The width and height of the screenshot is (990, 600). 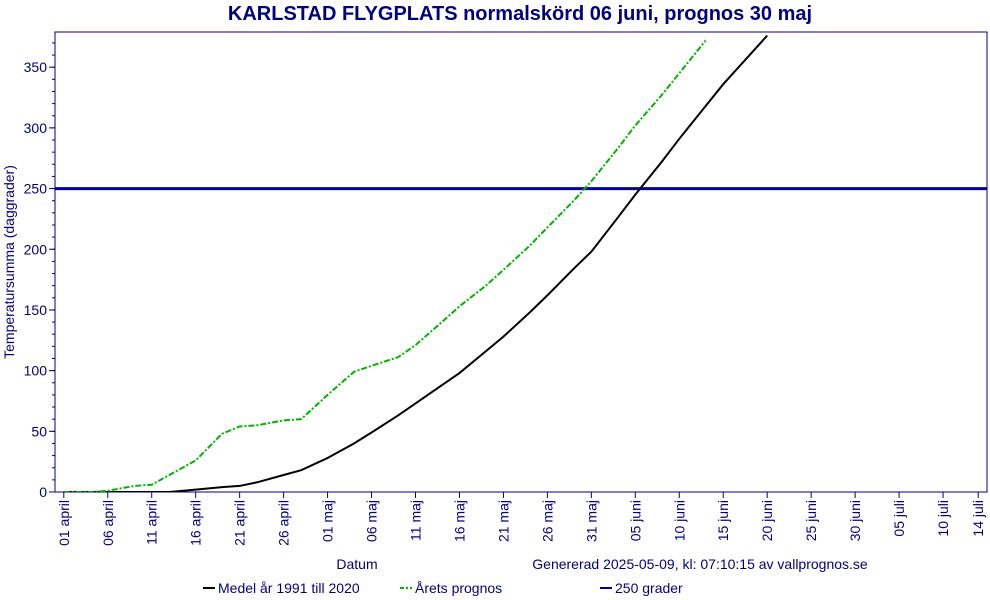 What do you see at coordinates (458, 588) in the screenshot?
I see `legend-label: Årets prognos` at bounding box center [458, 588].